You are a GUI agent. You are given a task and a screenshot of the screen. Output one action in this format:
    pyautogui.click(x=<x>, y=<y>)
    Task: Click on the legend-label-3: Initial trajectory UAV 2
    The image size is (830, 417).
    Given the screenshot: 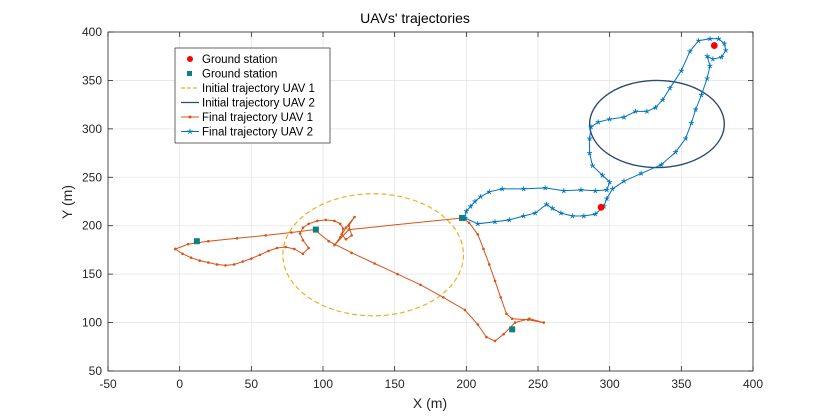 What is the action you would take?
    pyautogui.click(x=258, y=104)
    